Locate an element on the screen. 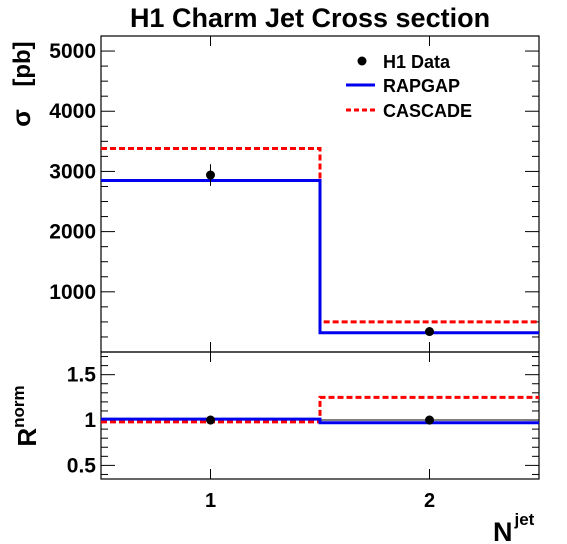 The image size is (567, 544). ratio-y-tick-label: 1.5 is located at coordinates (82, 375).